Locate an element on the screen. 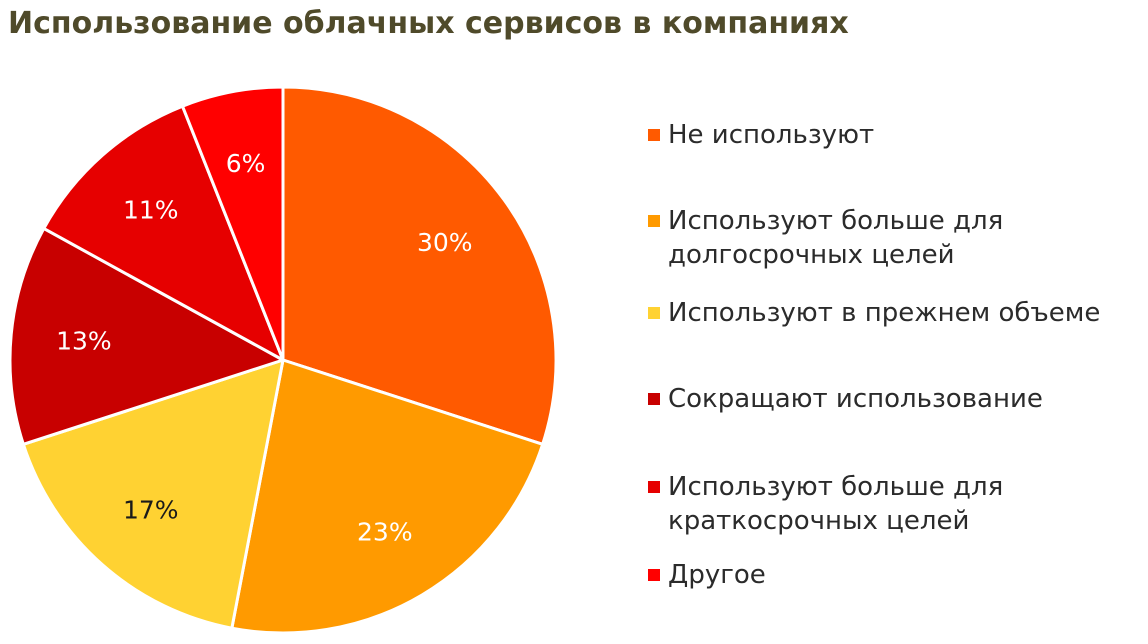  slice-label-2: 23% is located at coordinates (385, 532).